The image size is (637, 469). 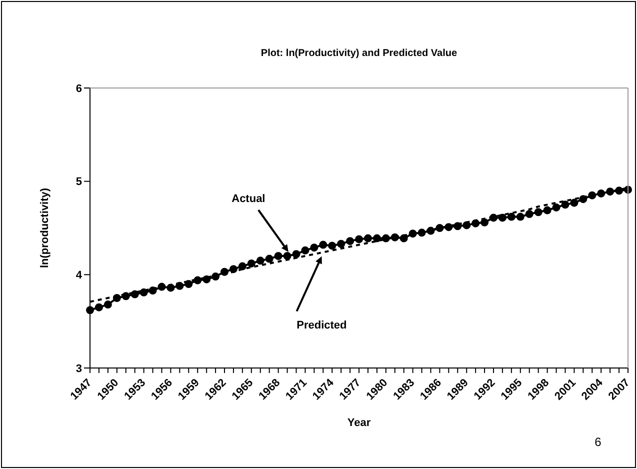 I want to click on y-tick-label: 4, so click(x=79, y=276).